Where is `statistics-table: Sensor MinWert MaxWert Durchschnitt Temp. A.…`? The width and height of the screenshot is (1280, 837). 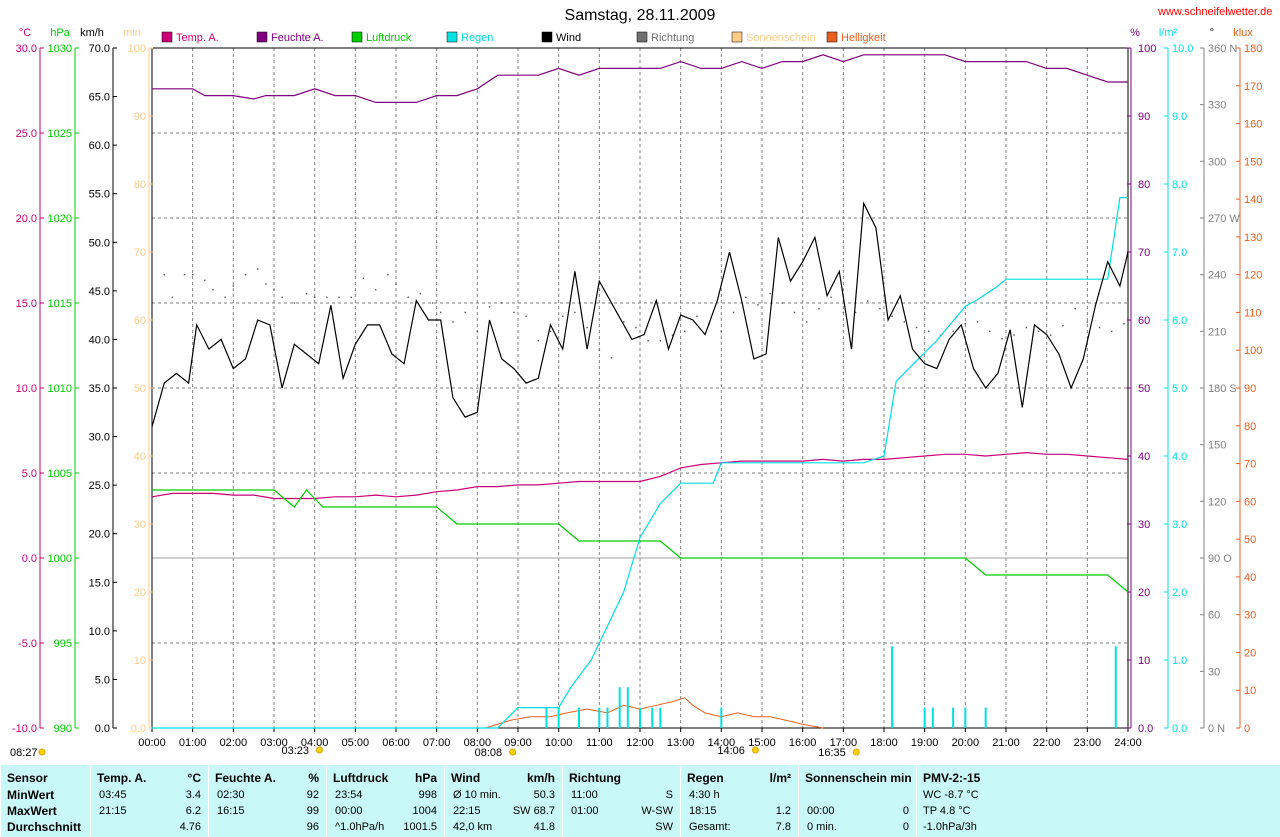
statistics-table: Sensor MinWert MaxWert Durchschnitt Temp. A.… is located at coordinates (640, 801).